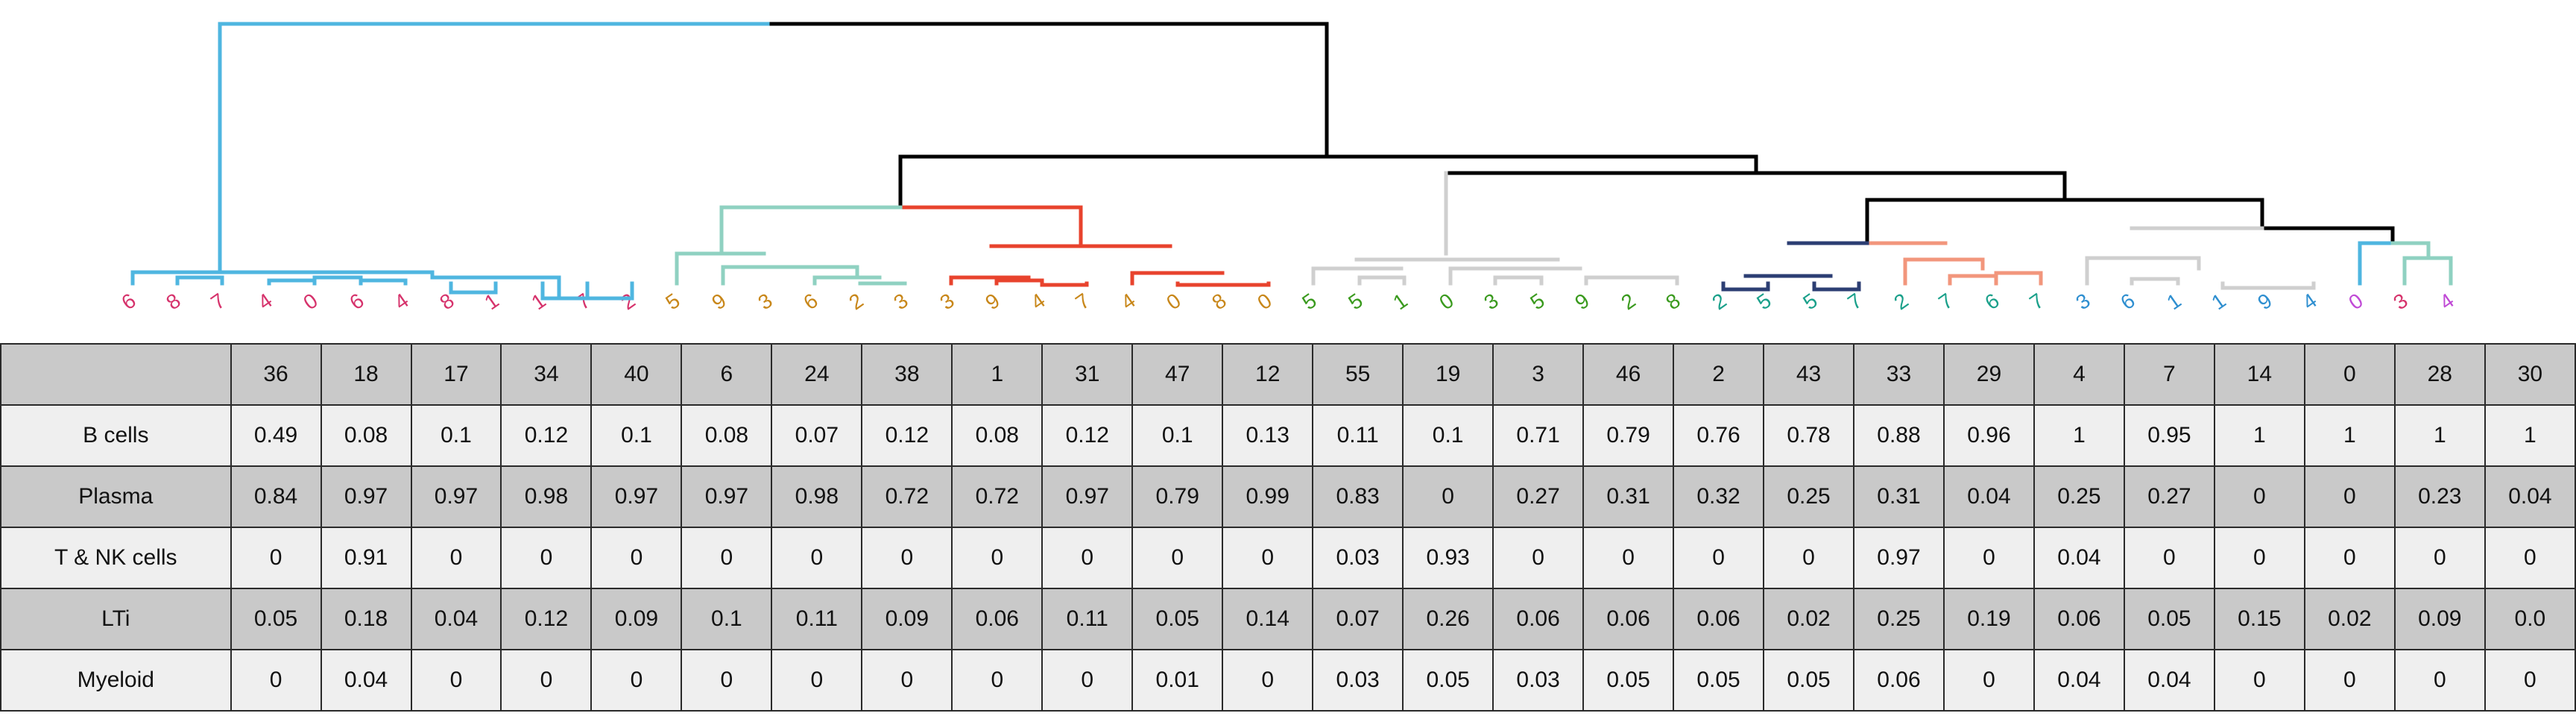 The image size is (2576, 716). Describe the element at coordinates (2259, 374) in the screenshot. I see `table-cell: 14` at that location.